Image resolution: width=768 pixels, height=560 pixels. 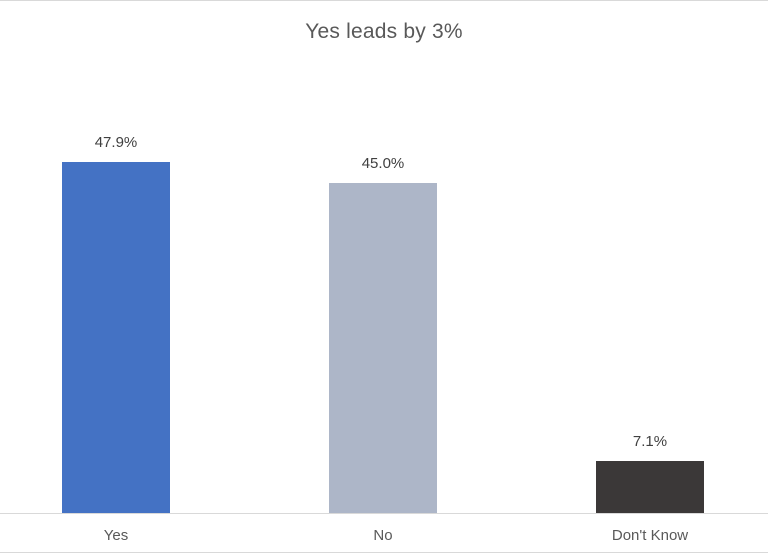 What do you see at coordinates (384, 552) in the screenshot?
I see `chart-bottom-border` at bounding box center [384, 552].